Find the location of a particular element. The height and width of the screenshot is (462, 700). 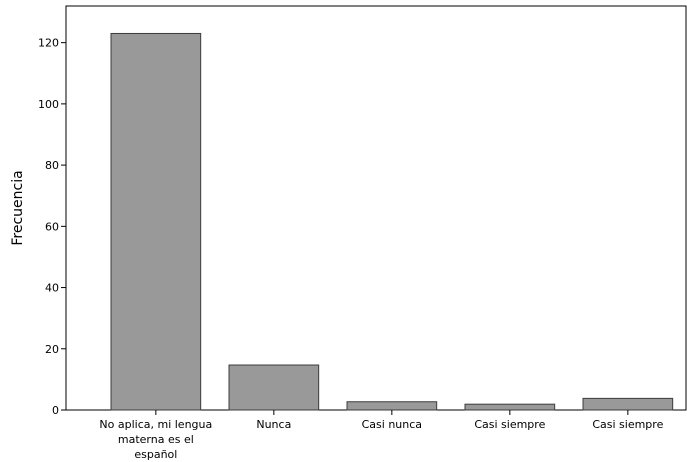

y-tick-label: 60 is located at coordinates (52, 226).